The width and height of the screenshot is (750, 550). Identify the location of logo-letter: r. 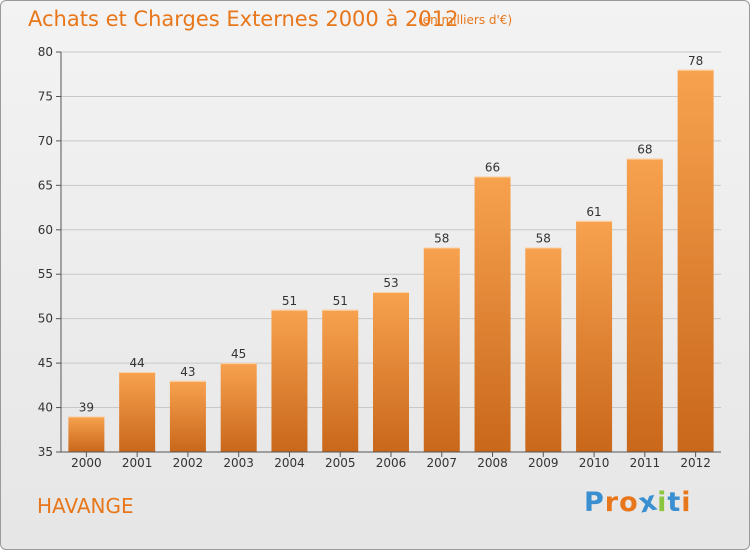
(612, 502).